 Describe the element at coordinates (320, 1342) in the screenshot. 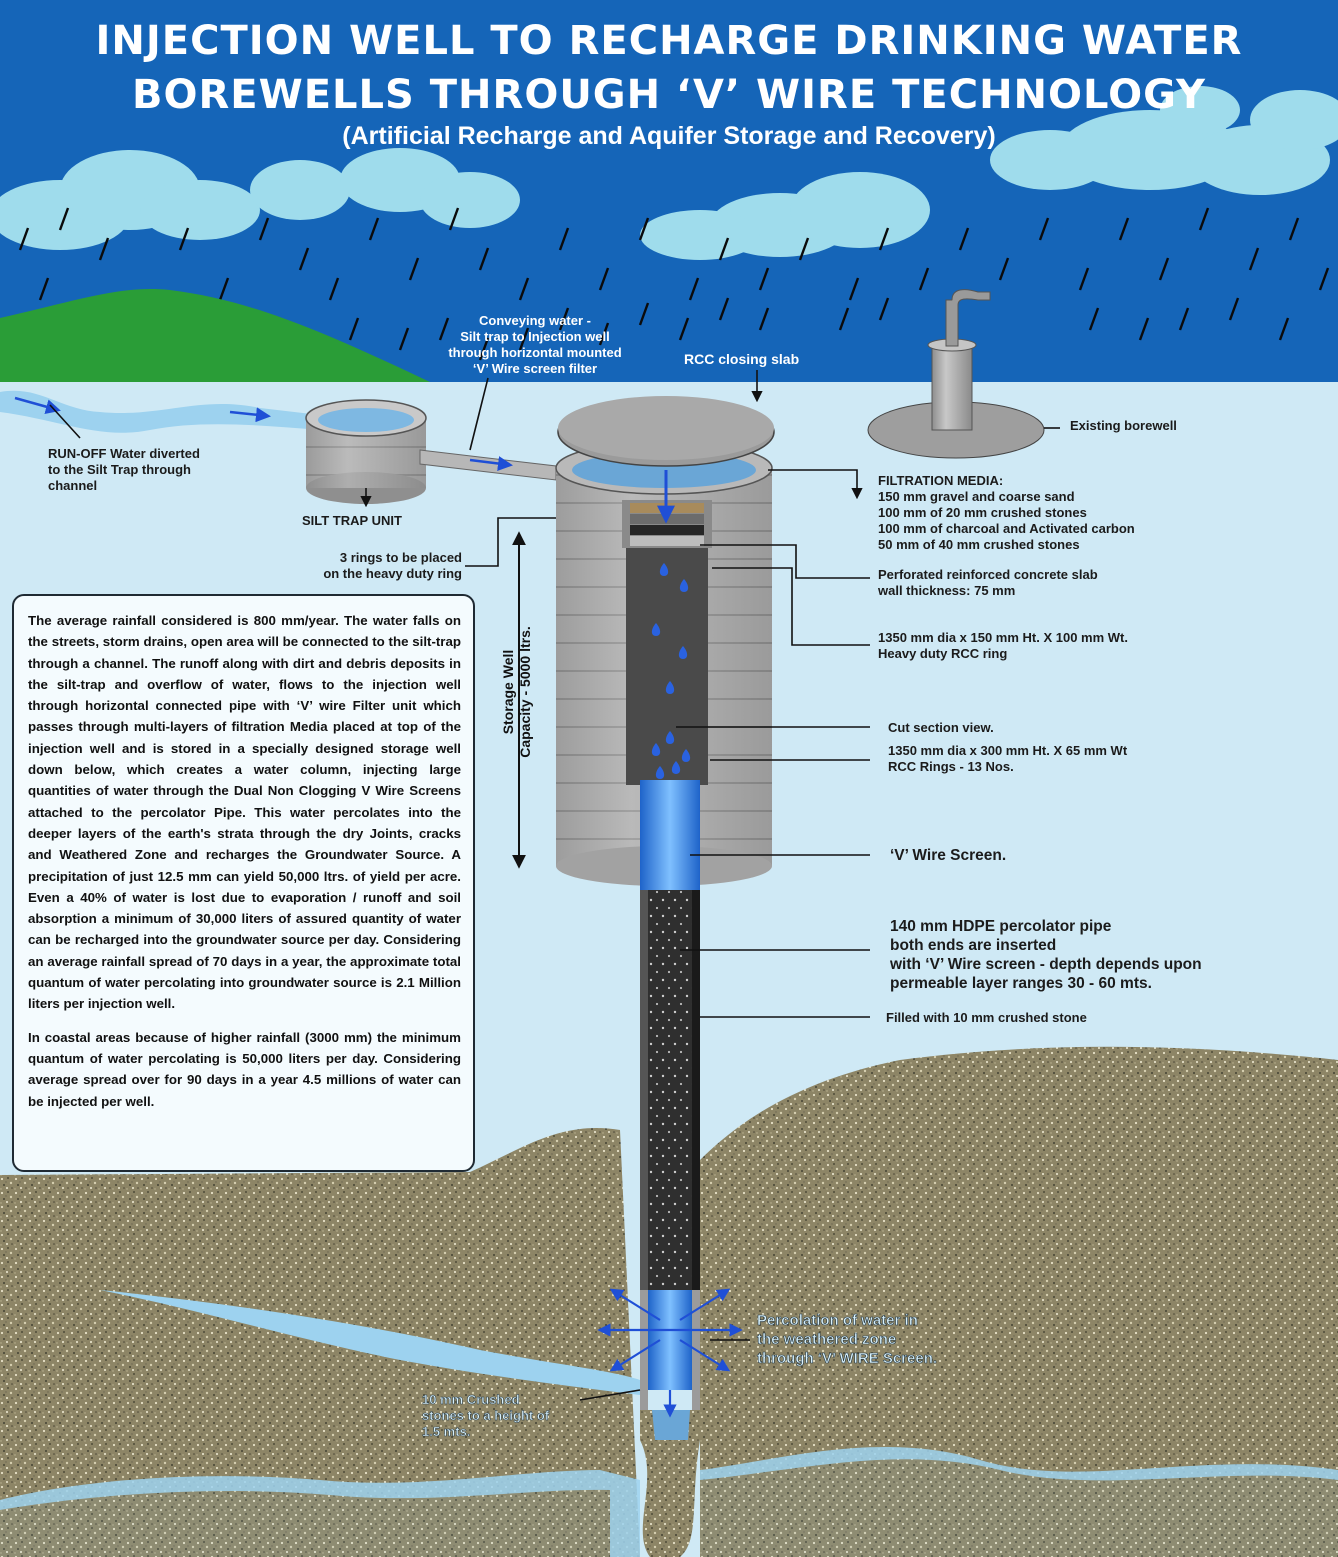

I see `soil-left` at that location.